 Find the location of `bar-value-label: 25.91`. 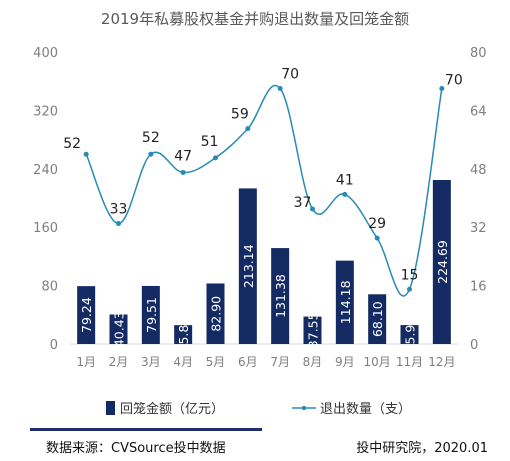

bar-value-label: 25.91 is located at coordinates (410, 335).